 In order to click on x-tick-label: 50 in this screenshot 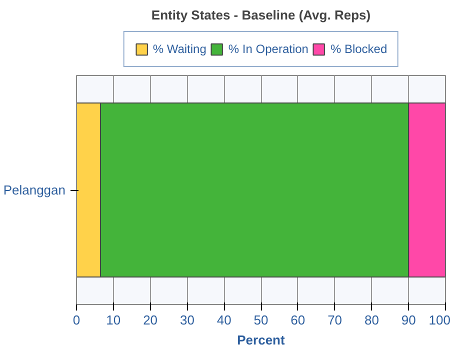, I will do `click(261, 320)`.